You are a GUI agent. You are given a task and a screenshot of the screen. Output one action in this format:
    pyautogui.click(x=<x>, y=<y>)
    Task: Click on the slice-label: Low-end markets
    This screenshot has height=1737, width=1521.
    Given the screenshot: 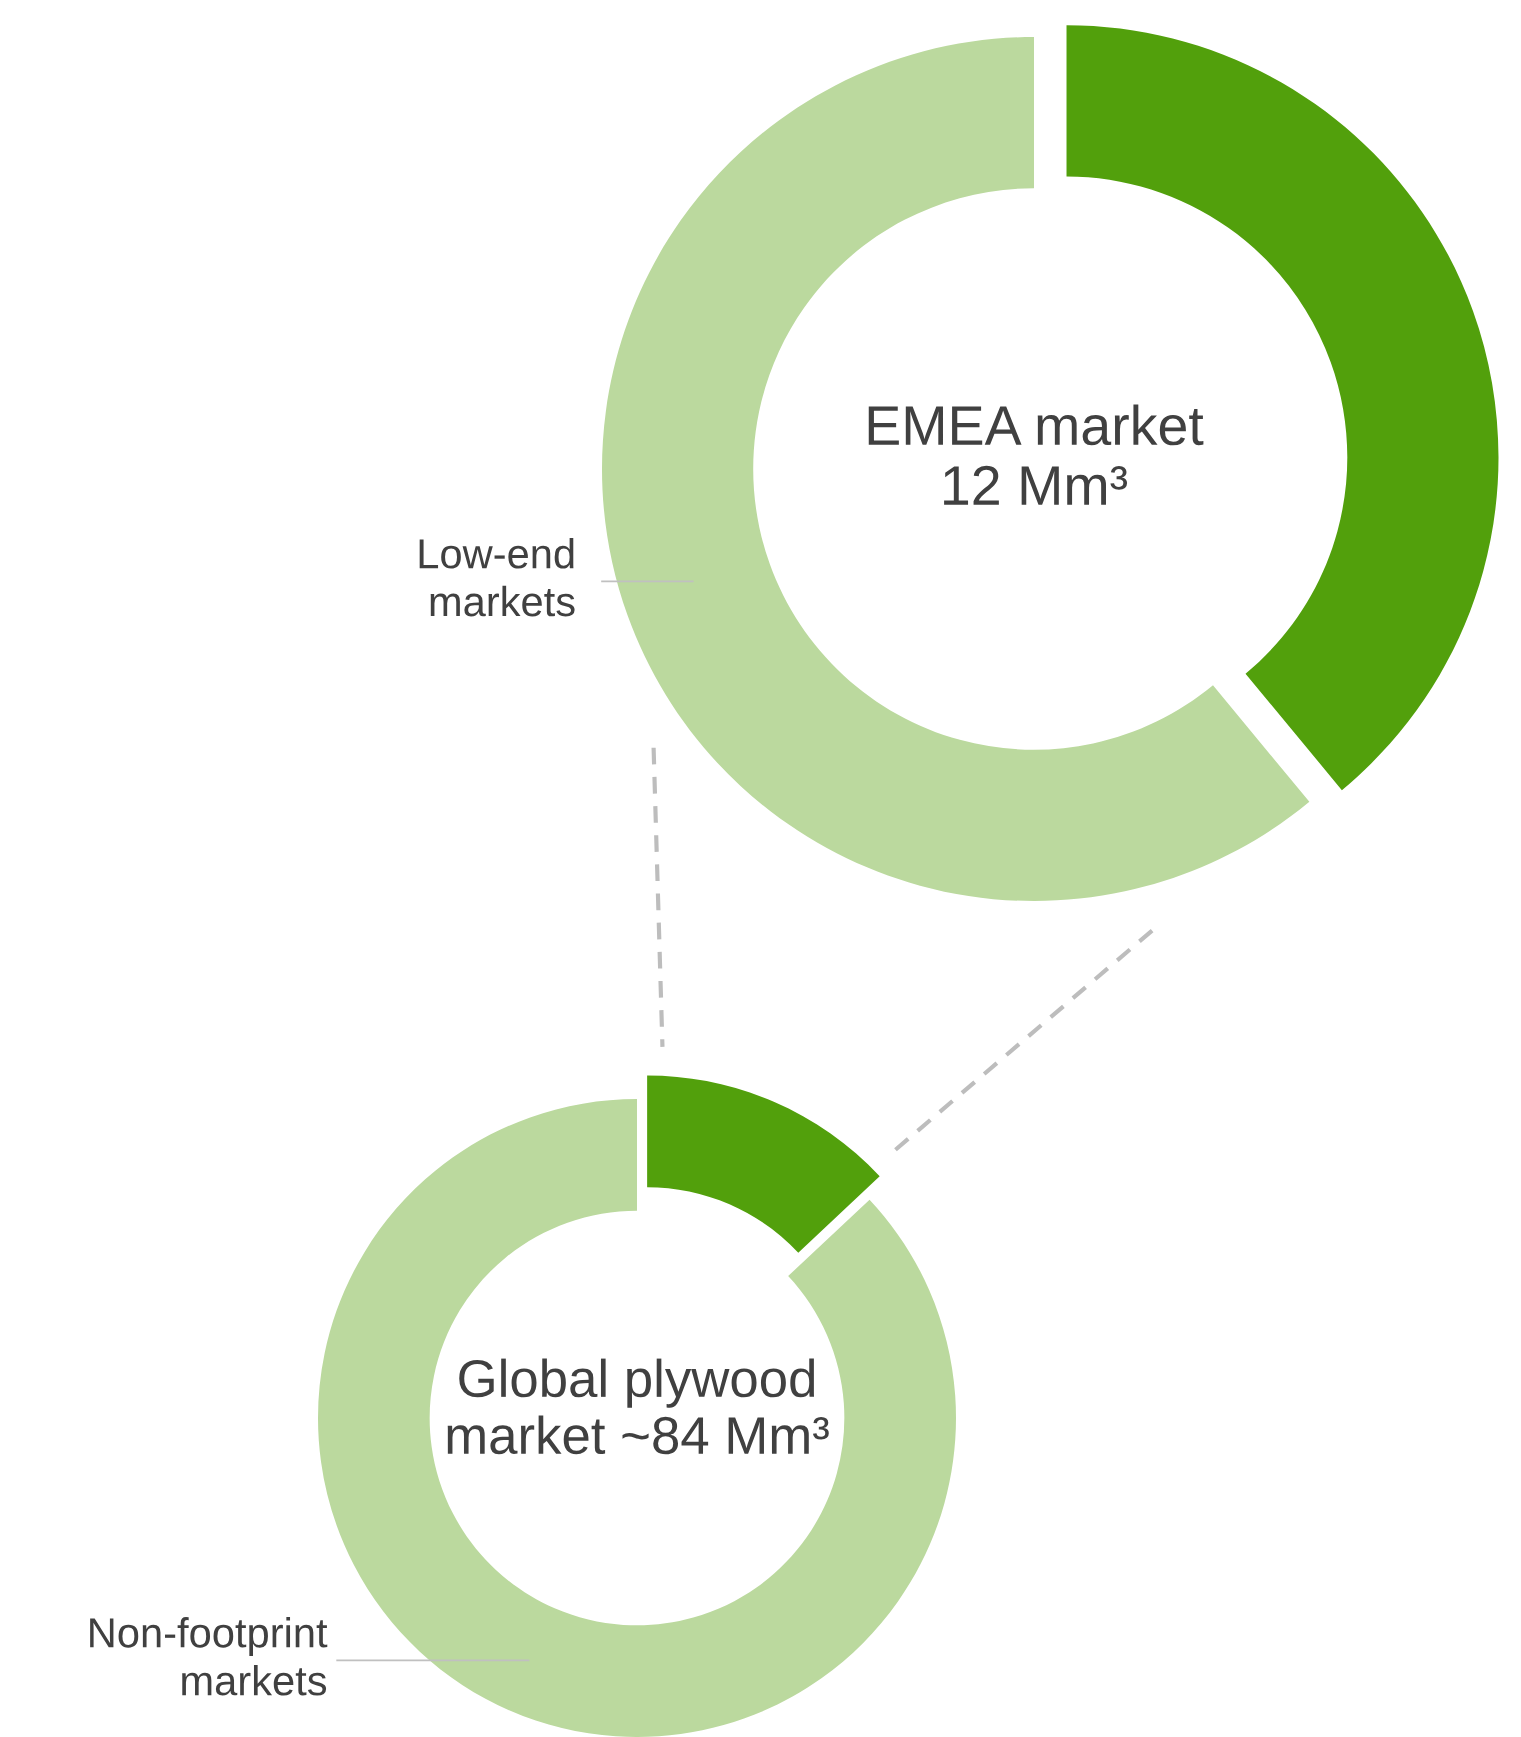 What is the action you would take?
    pyautogui.click(x=497, y=577)
    